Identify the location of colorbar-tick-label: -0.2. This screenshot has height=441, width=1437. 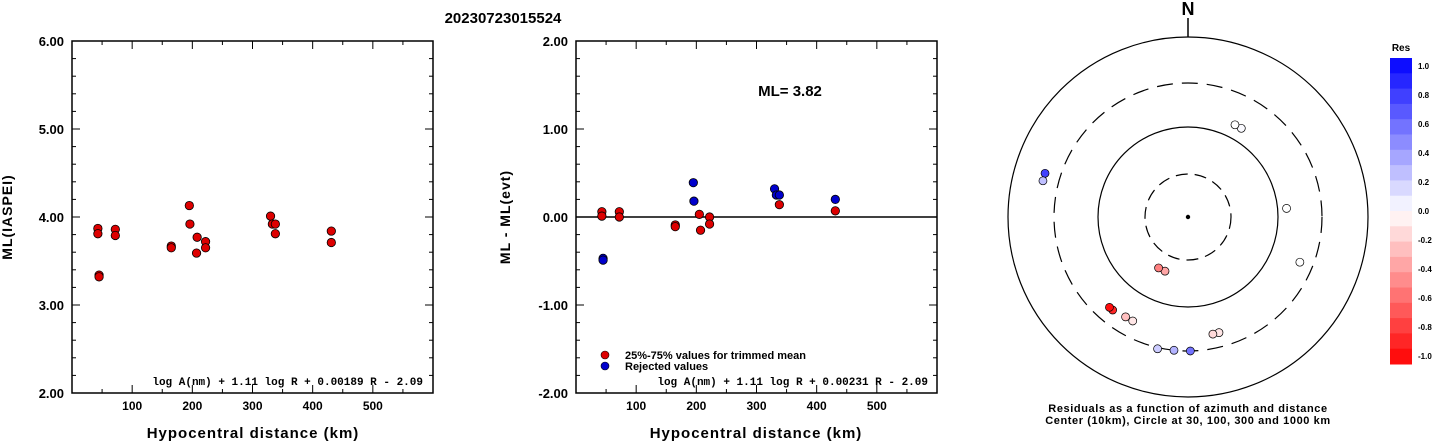
(1425, 240).